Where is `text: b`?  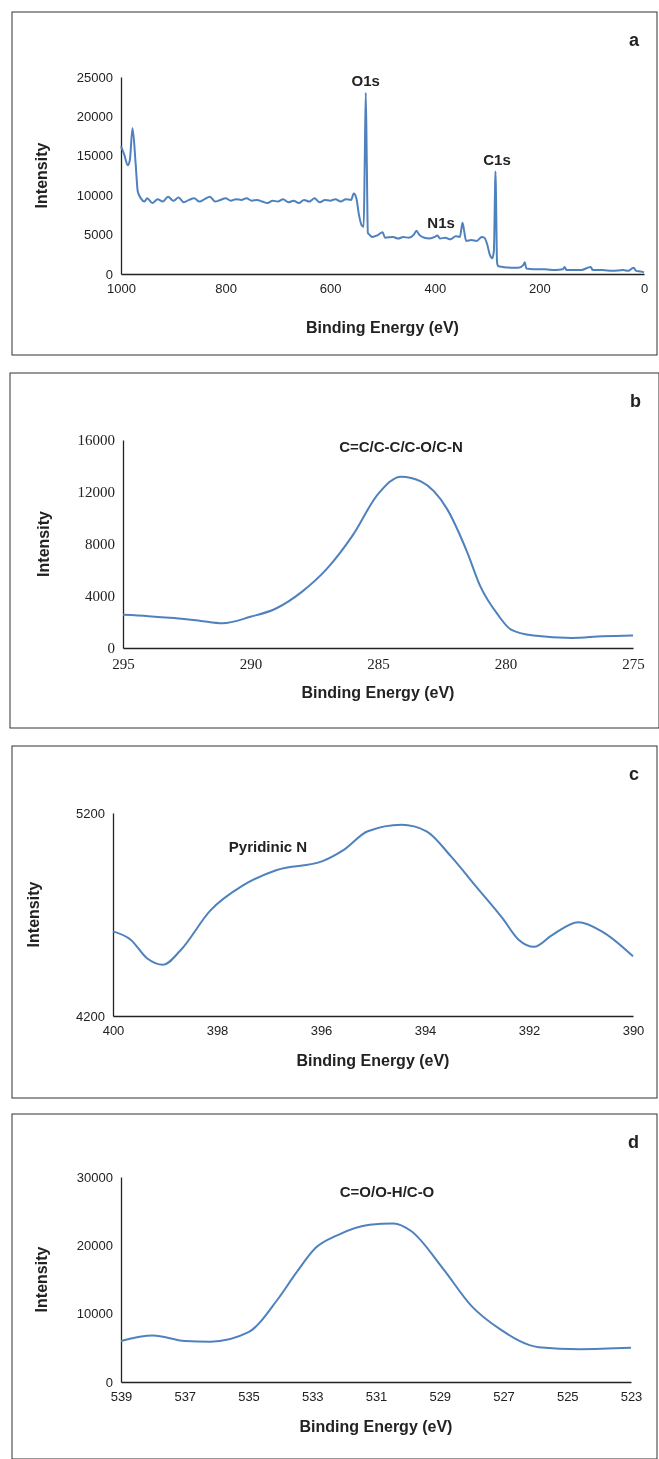
text: b is located at coordinates (635, 401).